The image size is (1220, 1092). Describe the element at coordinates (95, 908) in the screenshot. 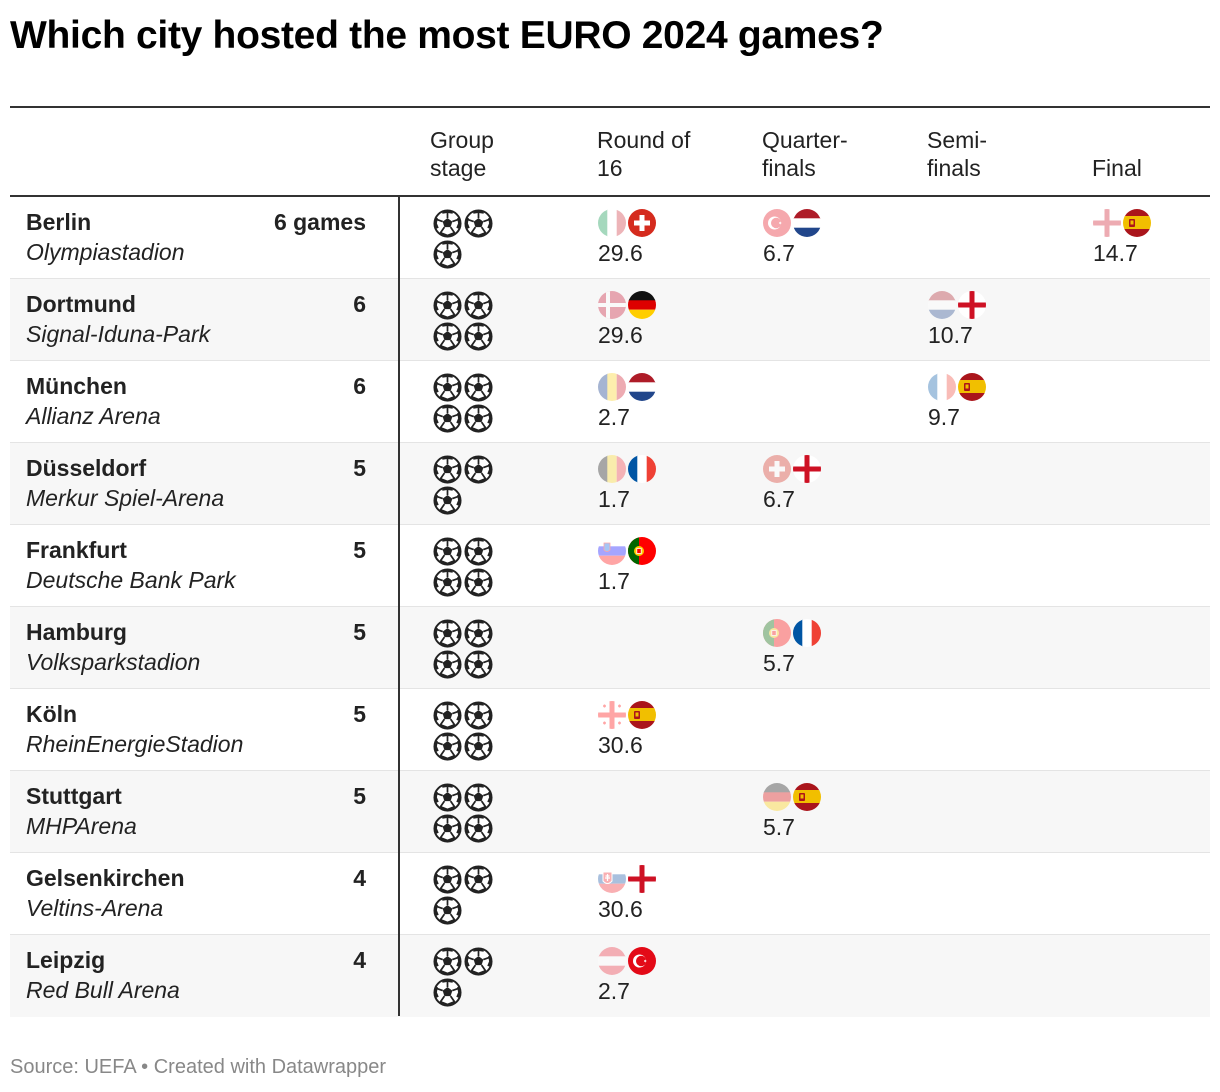

I see `stadium-name: Veltins-Arena` at that location.